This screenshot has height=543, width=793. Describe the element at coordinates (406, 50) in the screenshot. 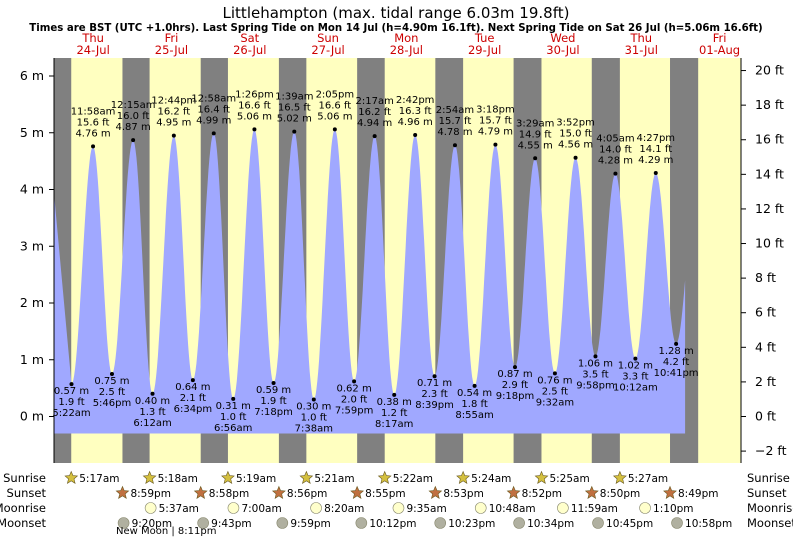

I see `day-header-date: 28-Jul` at that location.